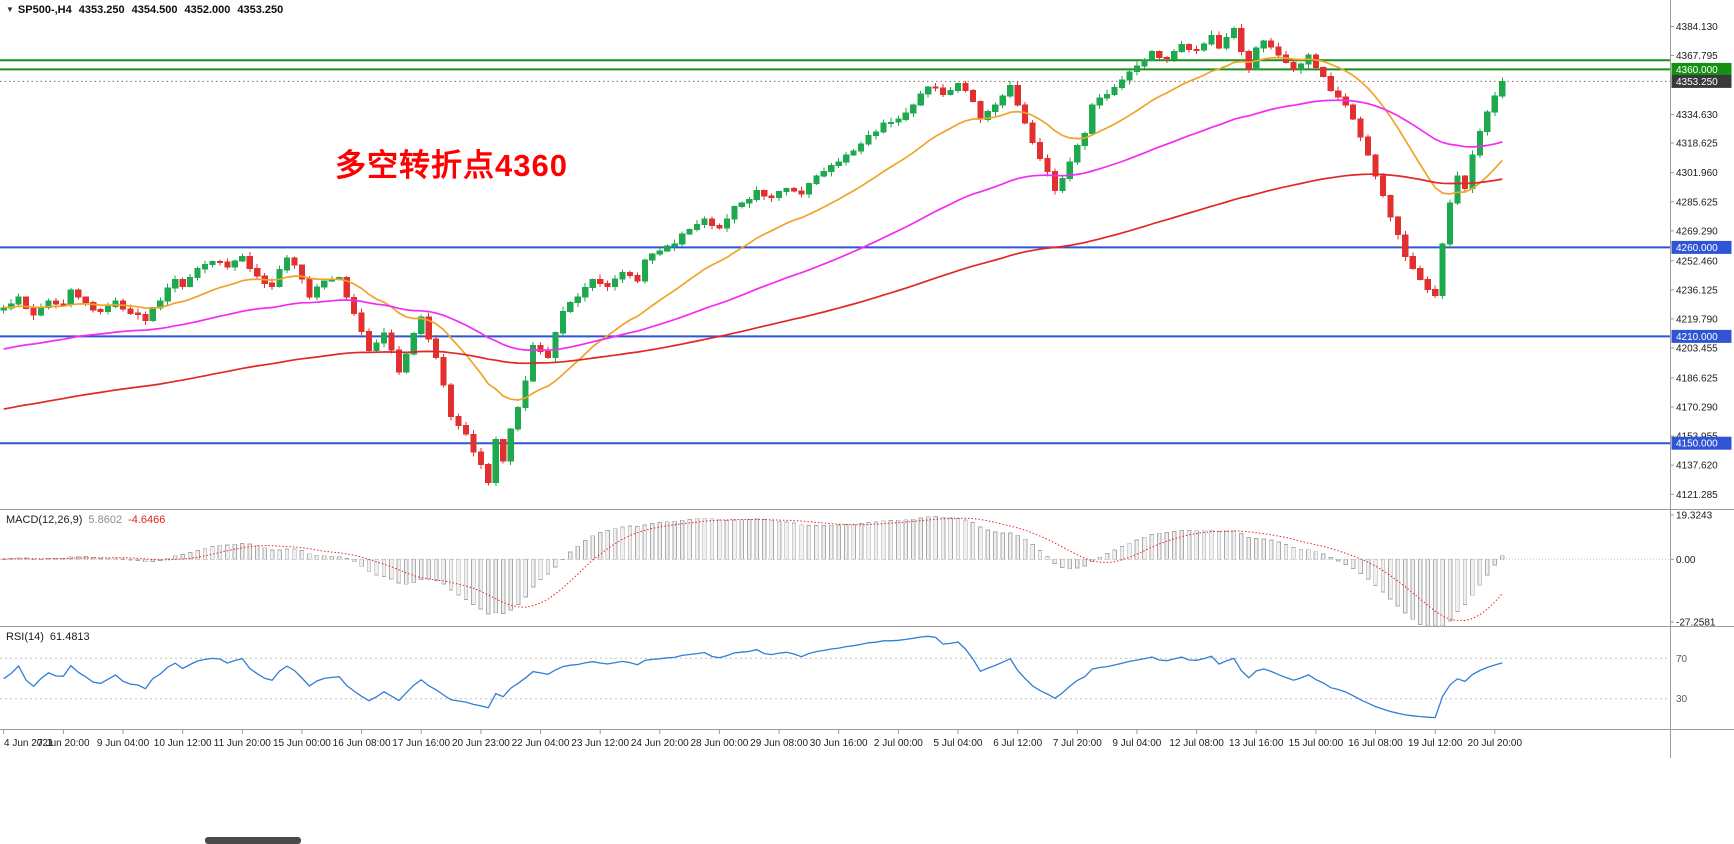  Describe the element at coordinates (147, 520) in the screenshot. I see `macd-signal-value: -4.6466` at that location.